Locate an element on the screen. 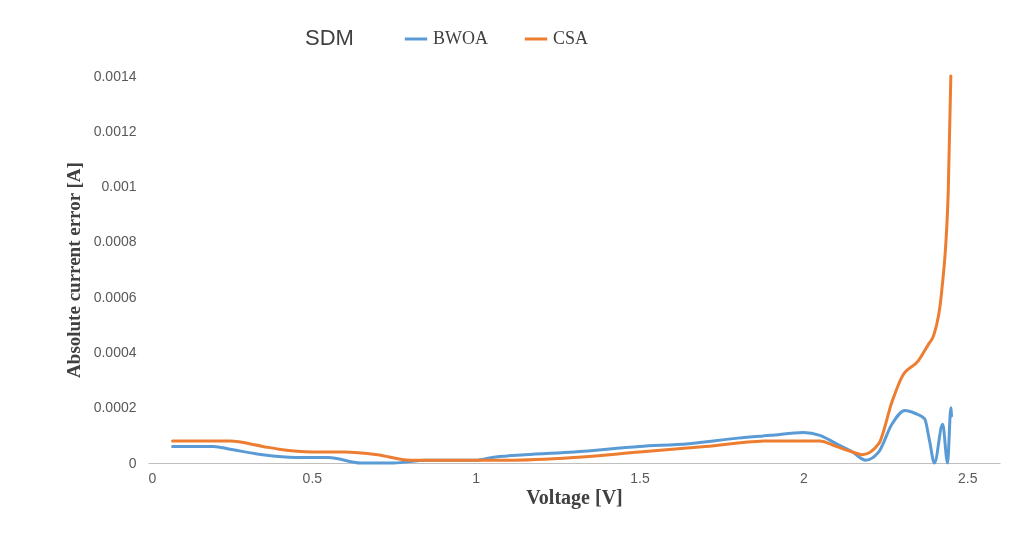 The height and width of the screenshot is (549, 1030). y-tick-label: 0.0004 is located at coordinates (115, 351).